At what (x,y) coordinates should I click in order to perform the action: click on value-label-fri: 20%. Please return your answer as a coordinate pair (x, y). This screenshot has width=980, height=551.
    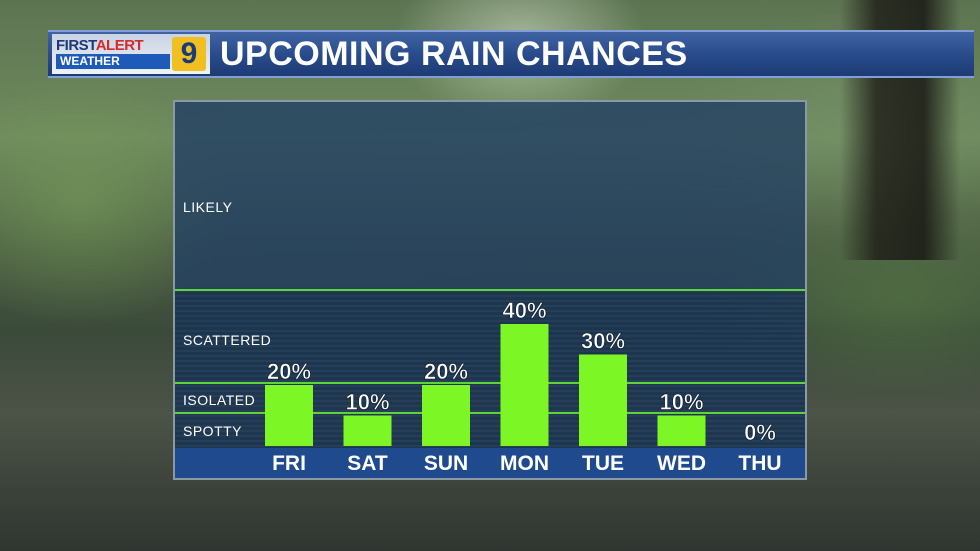
    Looking at the image, I should click on (289, 371).